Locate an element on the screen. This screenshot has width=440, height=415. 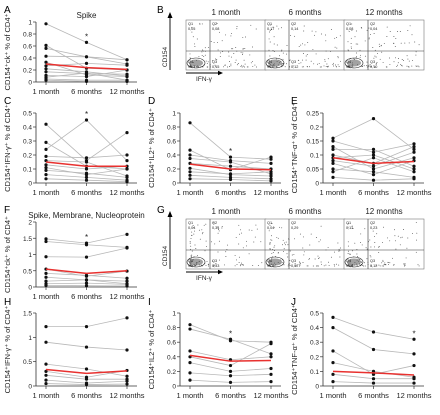
y-tick-label: 0.6 is located at coordinates (27, 47).